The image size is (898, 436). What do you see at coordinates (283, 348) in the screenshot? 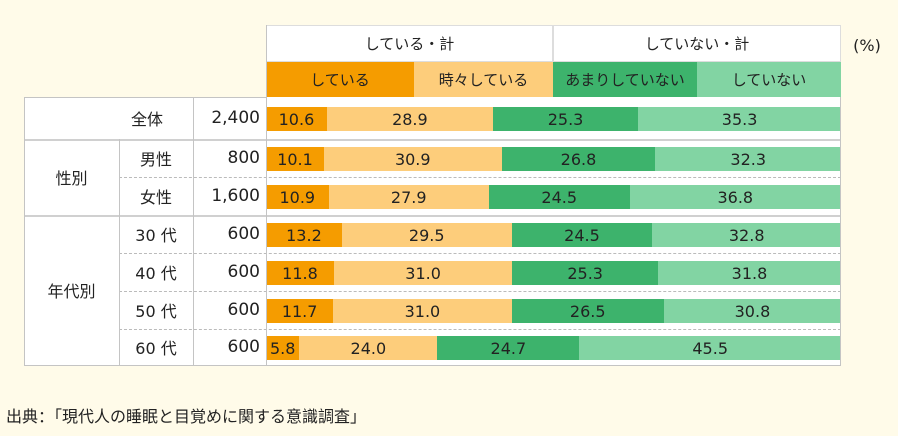
I see `bar-segment-1: 5.8` at bounding box center [283, 348].